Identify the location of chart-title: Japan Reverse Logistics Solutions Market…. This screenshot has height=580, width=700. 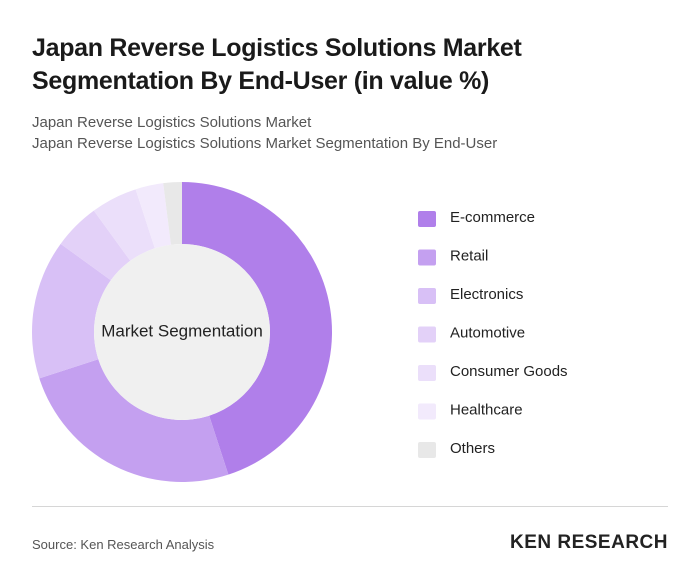
(277, 64).